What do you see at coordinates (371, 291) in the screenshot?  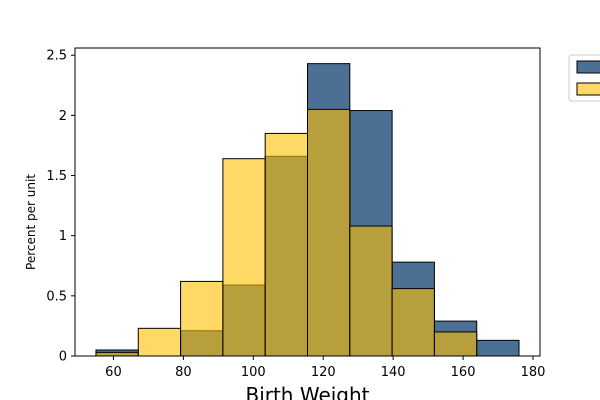 I see `bar-series2-bin7` at bounding box center [371, 291].